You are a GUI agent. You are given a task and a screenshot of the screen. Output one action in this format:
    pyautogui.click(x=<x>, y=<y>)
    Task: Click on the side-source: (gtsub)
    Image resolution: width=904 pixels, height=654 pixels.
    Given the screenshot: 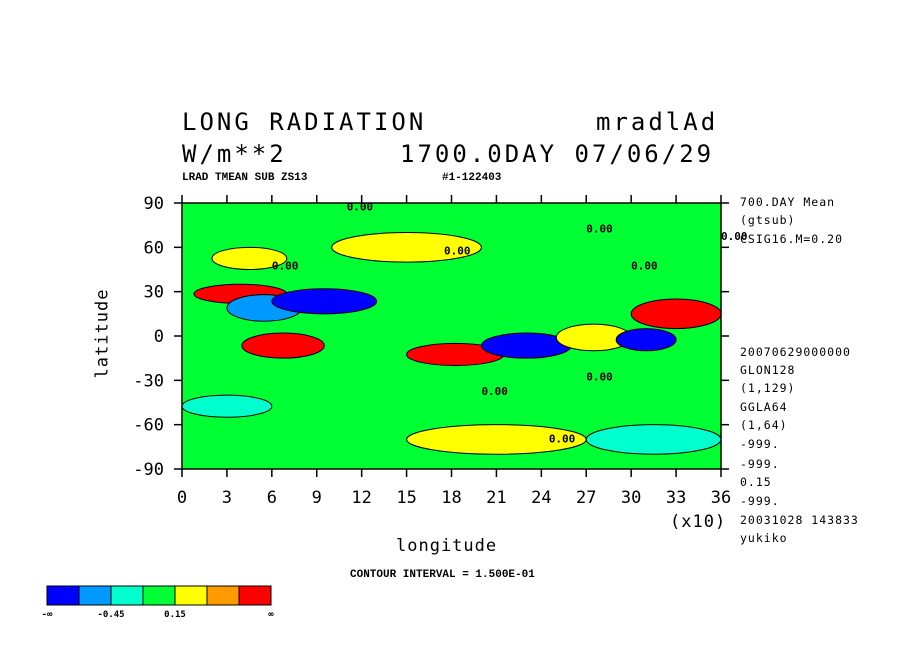 What is the action you would take?
    pyautogui.click(x=768, y=220)
    